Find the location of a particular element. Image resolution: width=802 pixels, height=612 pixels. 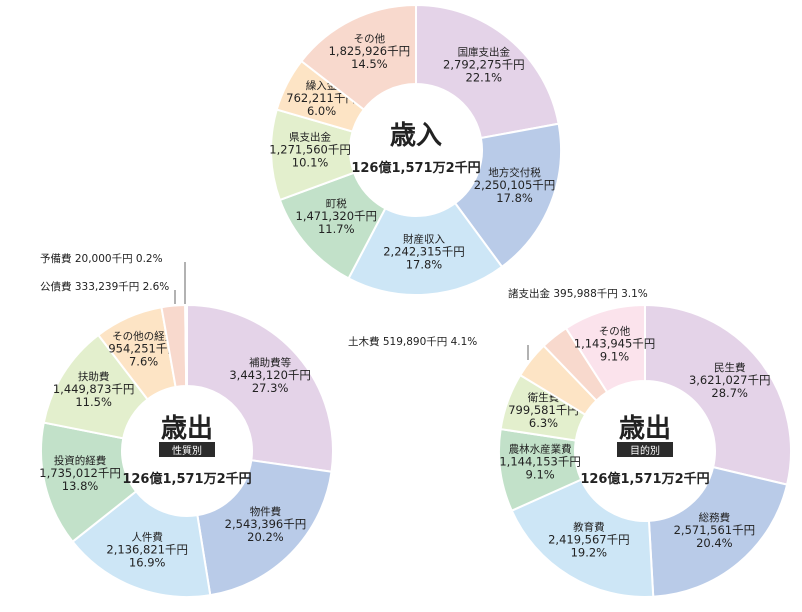

chart-subtitle: 性質別 is located at coordinates (187, 450).